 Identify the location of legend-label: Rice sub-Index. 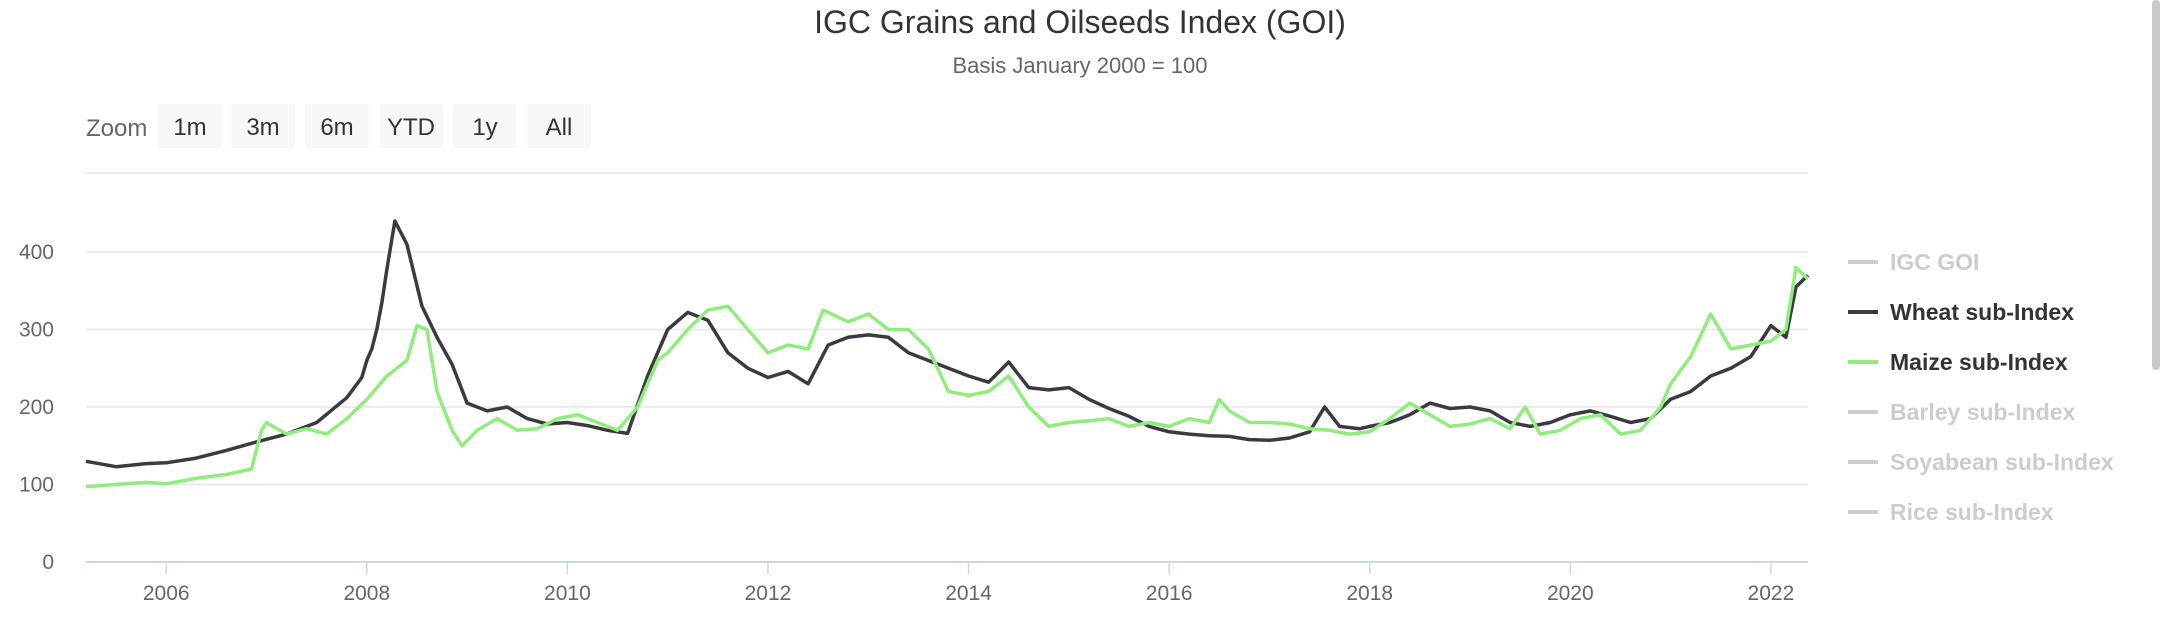
(1972, 512).